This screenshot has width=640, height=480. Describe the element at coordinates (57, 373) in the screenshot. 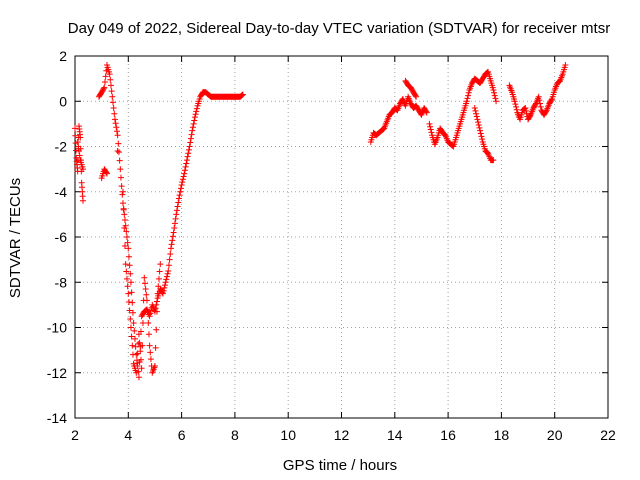

I see `y-tick-label: -12` at that location.